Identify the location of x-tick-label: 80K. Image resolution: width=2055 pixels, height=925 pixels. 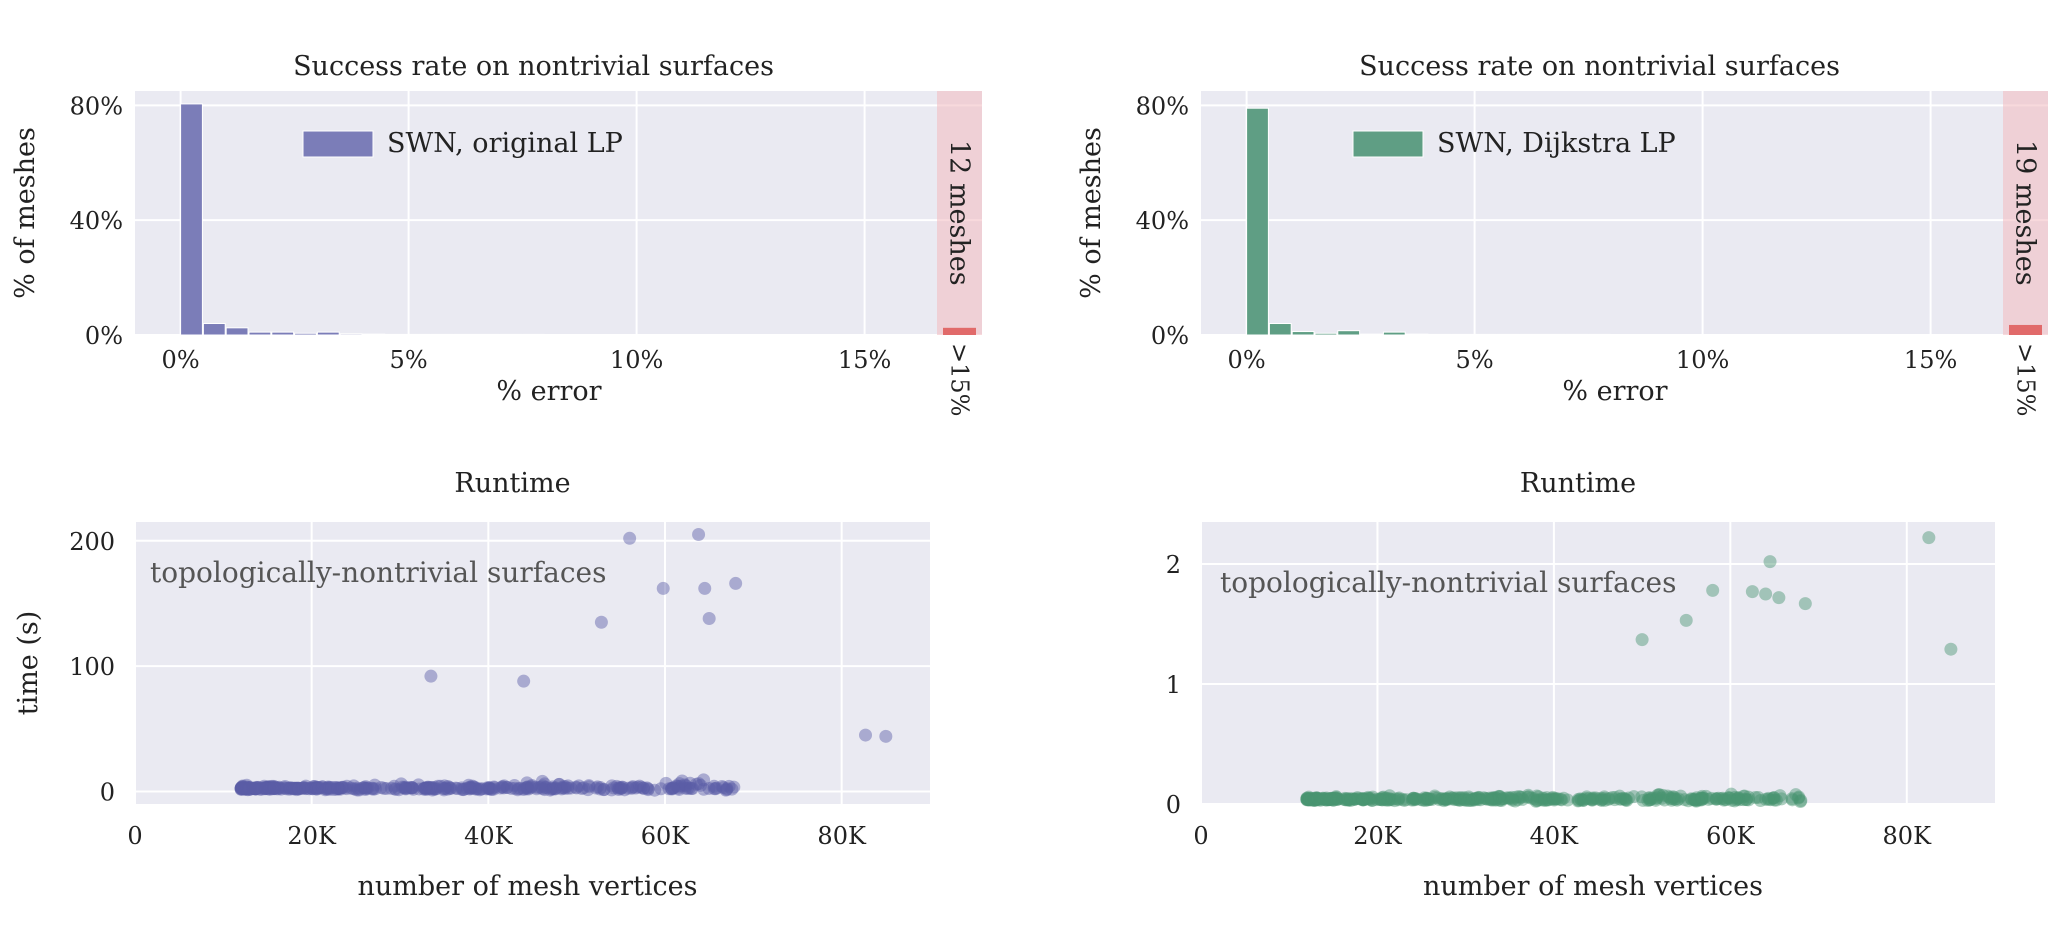
(842, 836).